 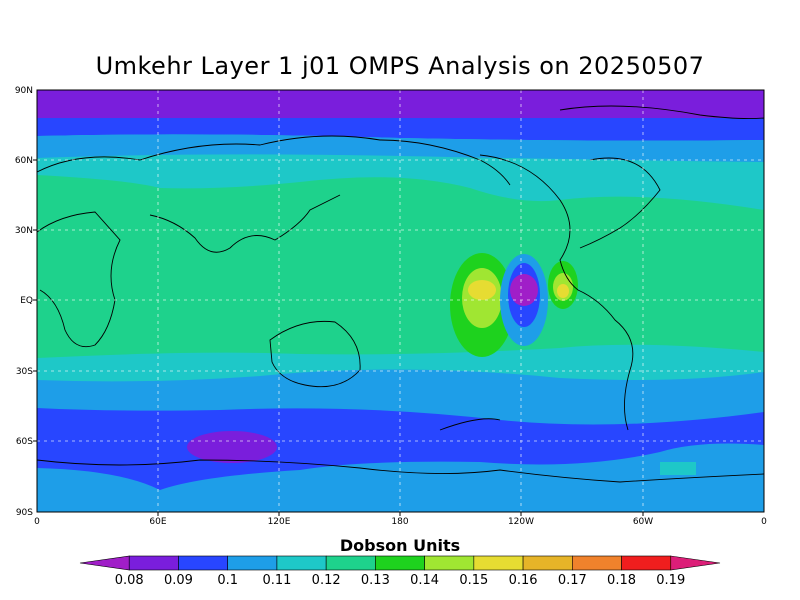 What do you see at coordinates (35, 300) in the screenshot?
I see `lat-tick-marks` at bounding box center [35, 300].